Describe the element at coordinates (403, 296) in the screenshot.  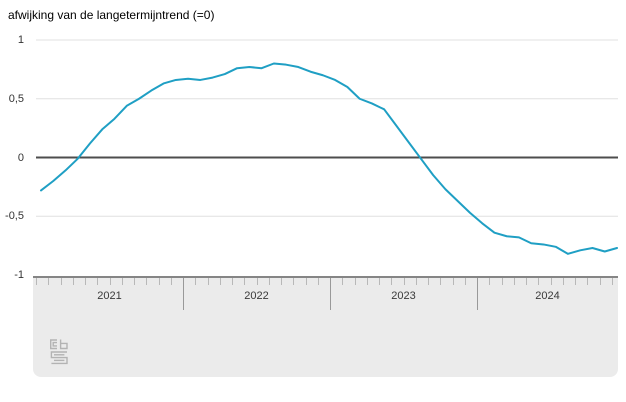
I see `x-axis-year-label: 2023` at that location.